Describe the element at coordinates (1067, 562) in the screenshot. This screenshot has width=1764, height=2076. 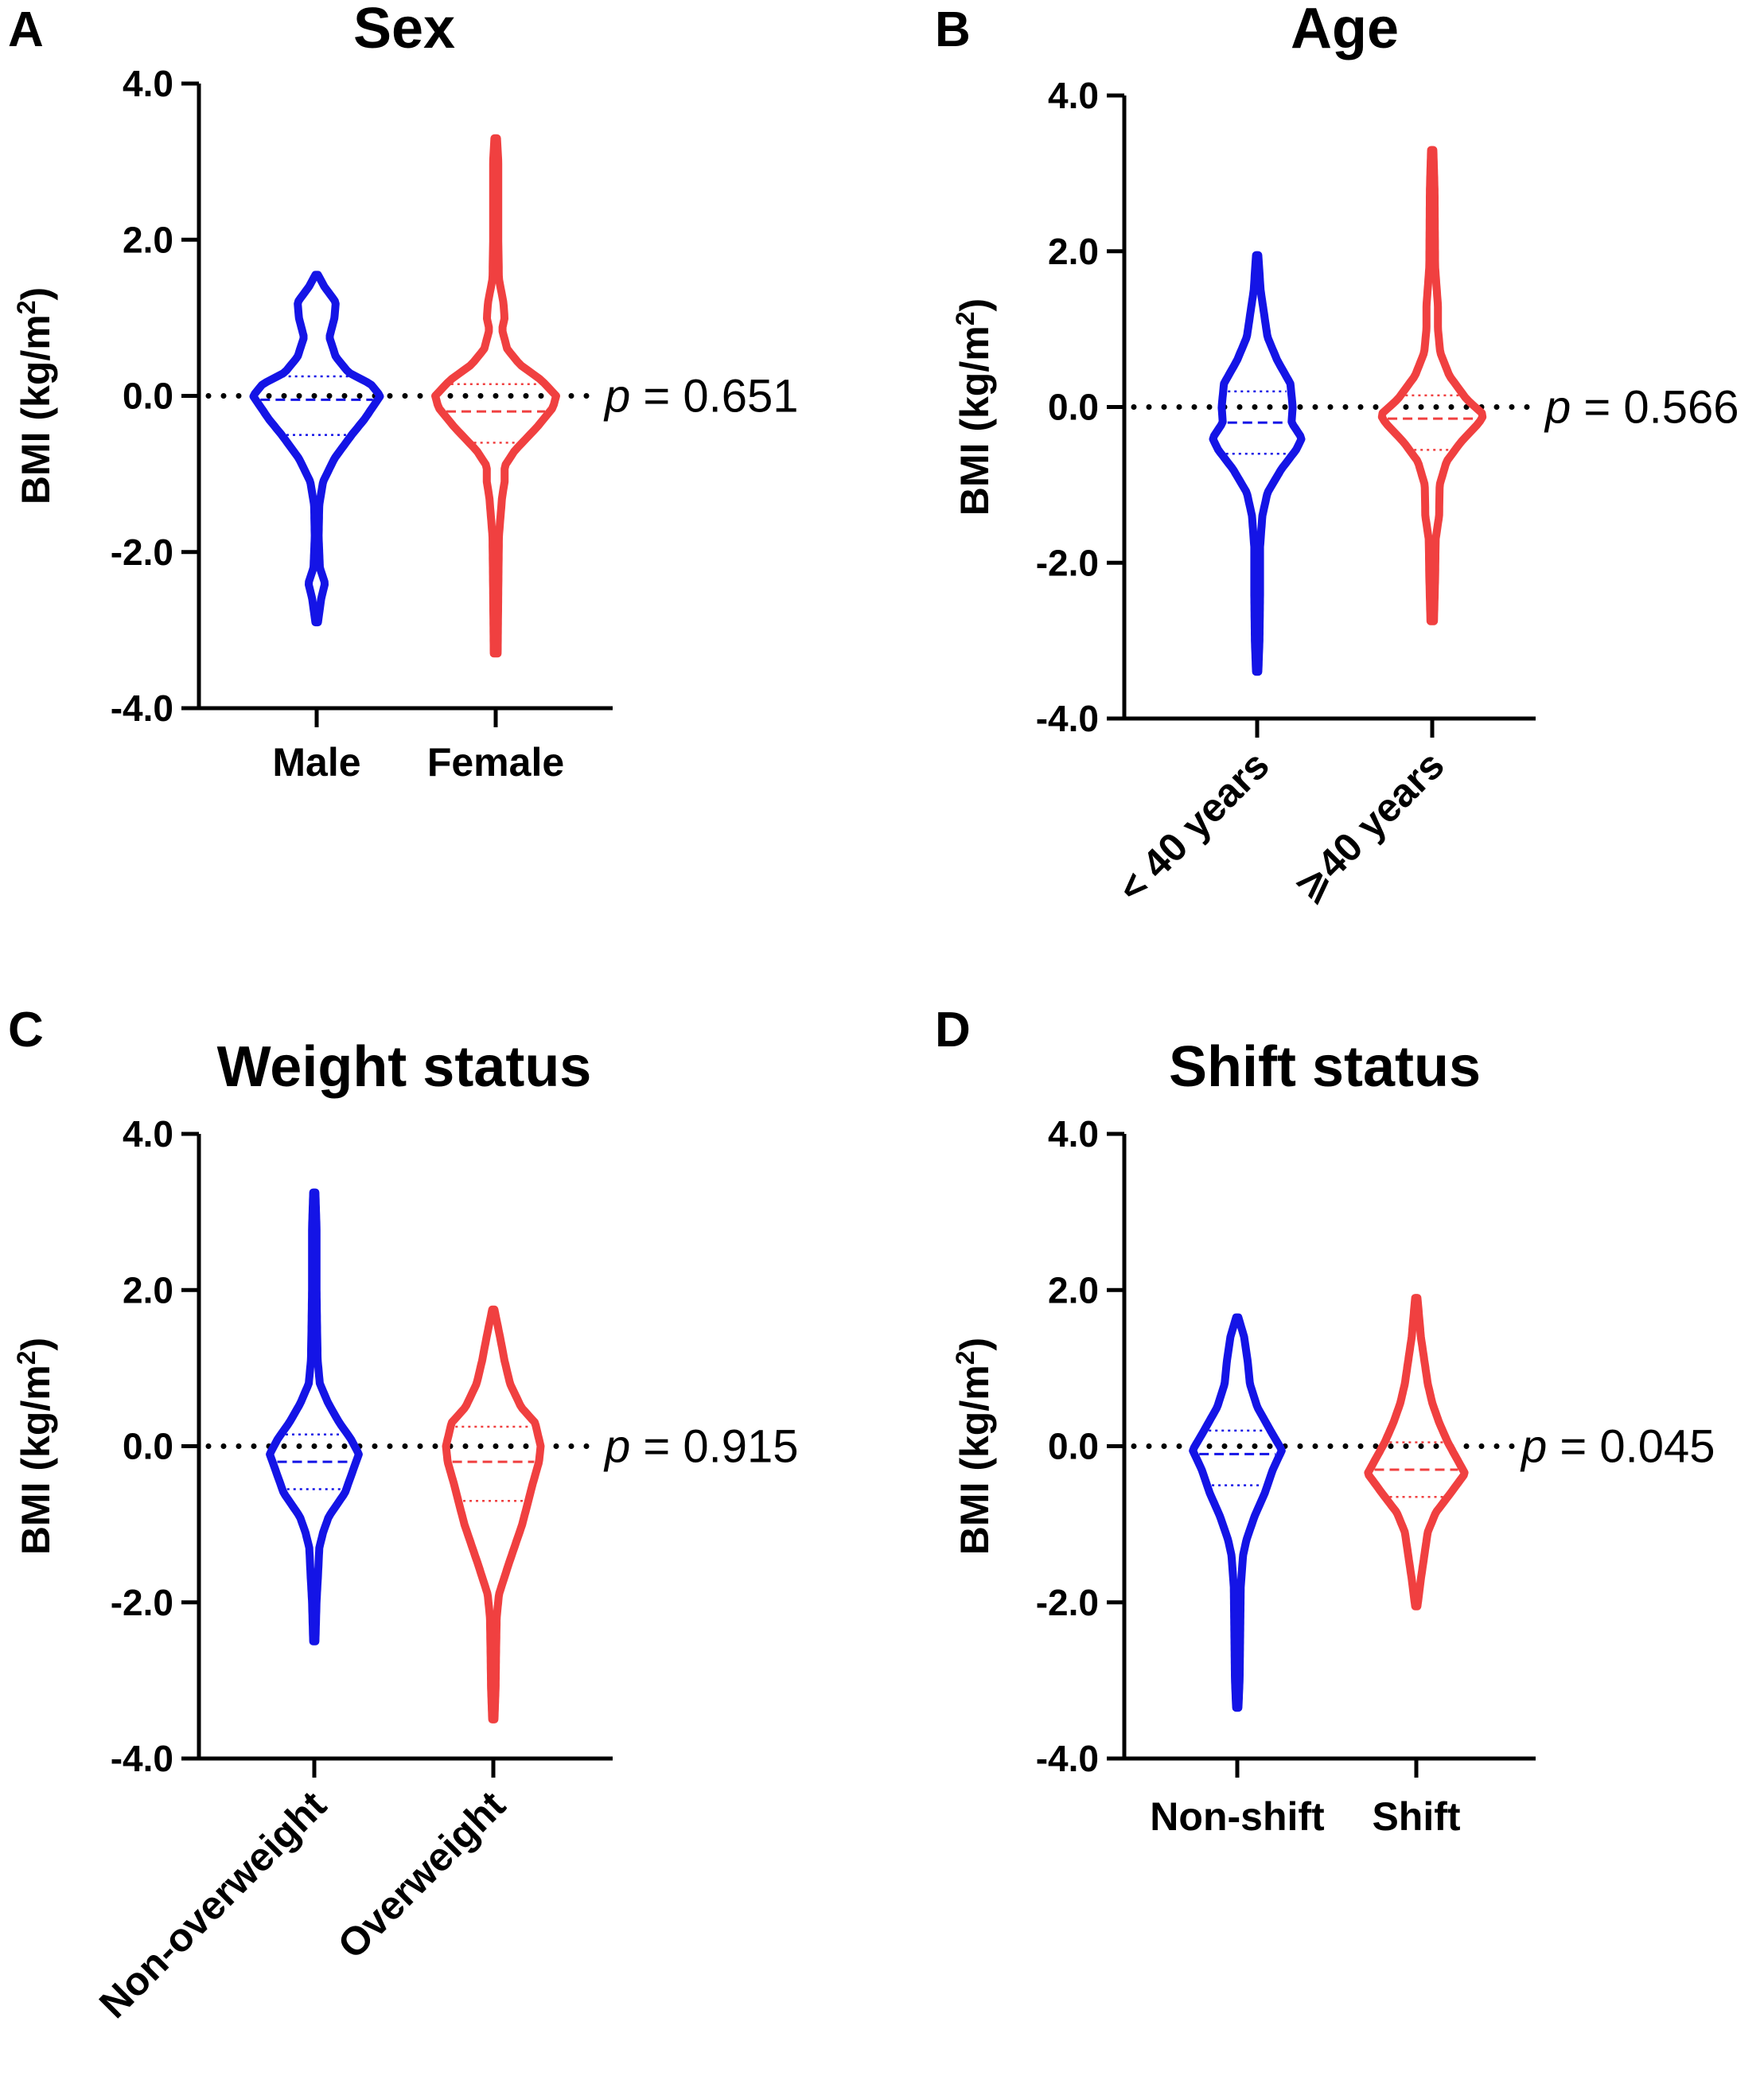
I see `panel-b-ytick-label: -2.0` at that location.